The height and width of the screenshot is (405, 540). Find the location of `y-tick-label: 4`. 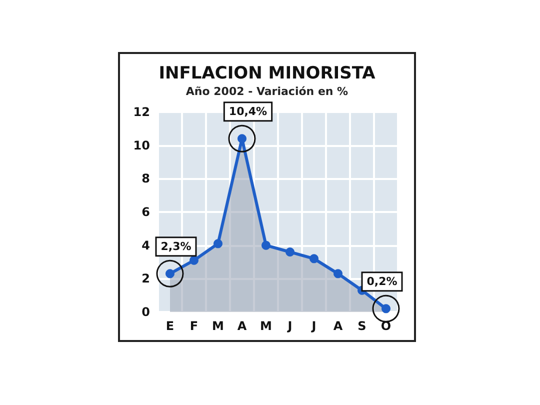

y-tick-label: 4 is located at coordinates (146, 245).